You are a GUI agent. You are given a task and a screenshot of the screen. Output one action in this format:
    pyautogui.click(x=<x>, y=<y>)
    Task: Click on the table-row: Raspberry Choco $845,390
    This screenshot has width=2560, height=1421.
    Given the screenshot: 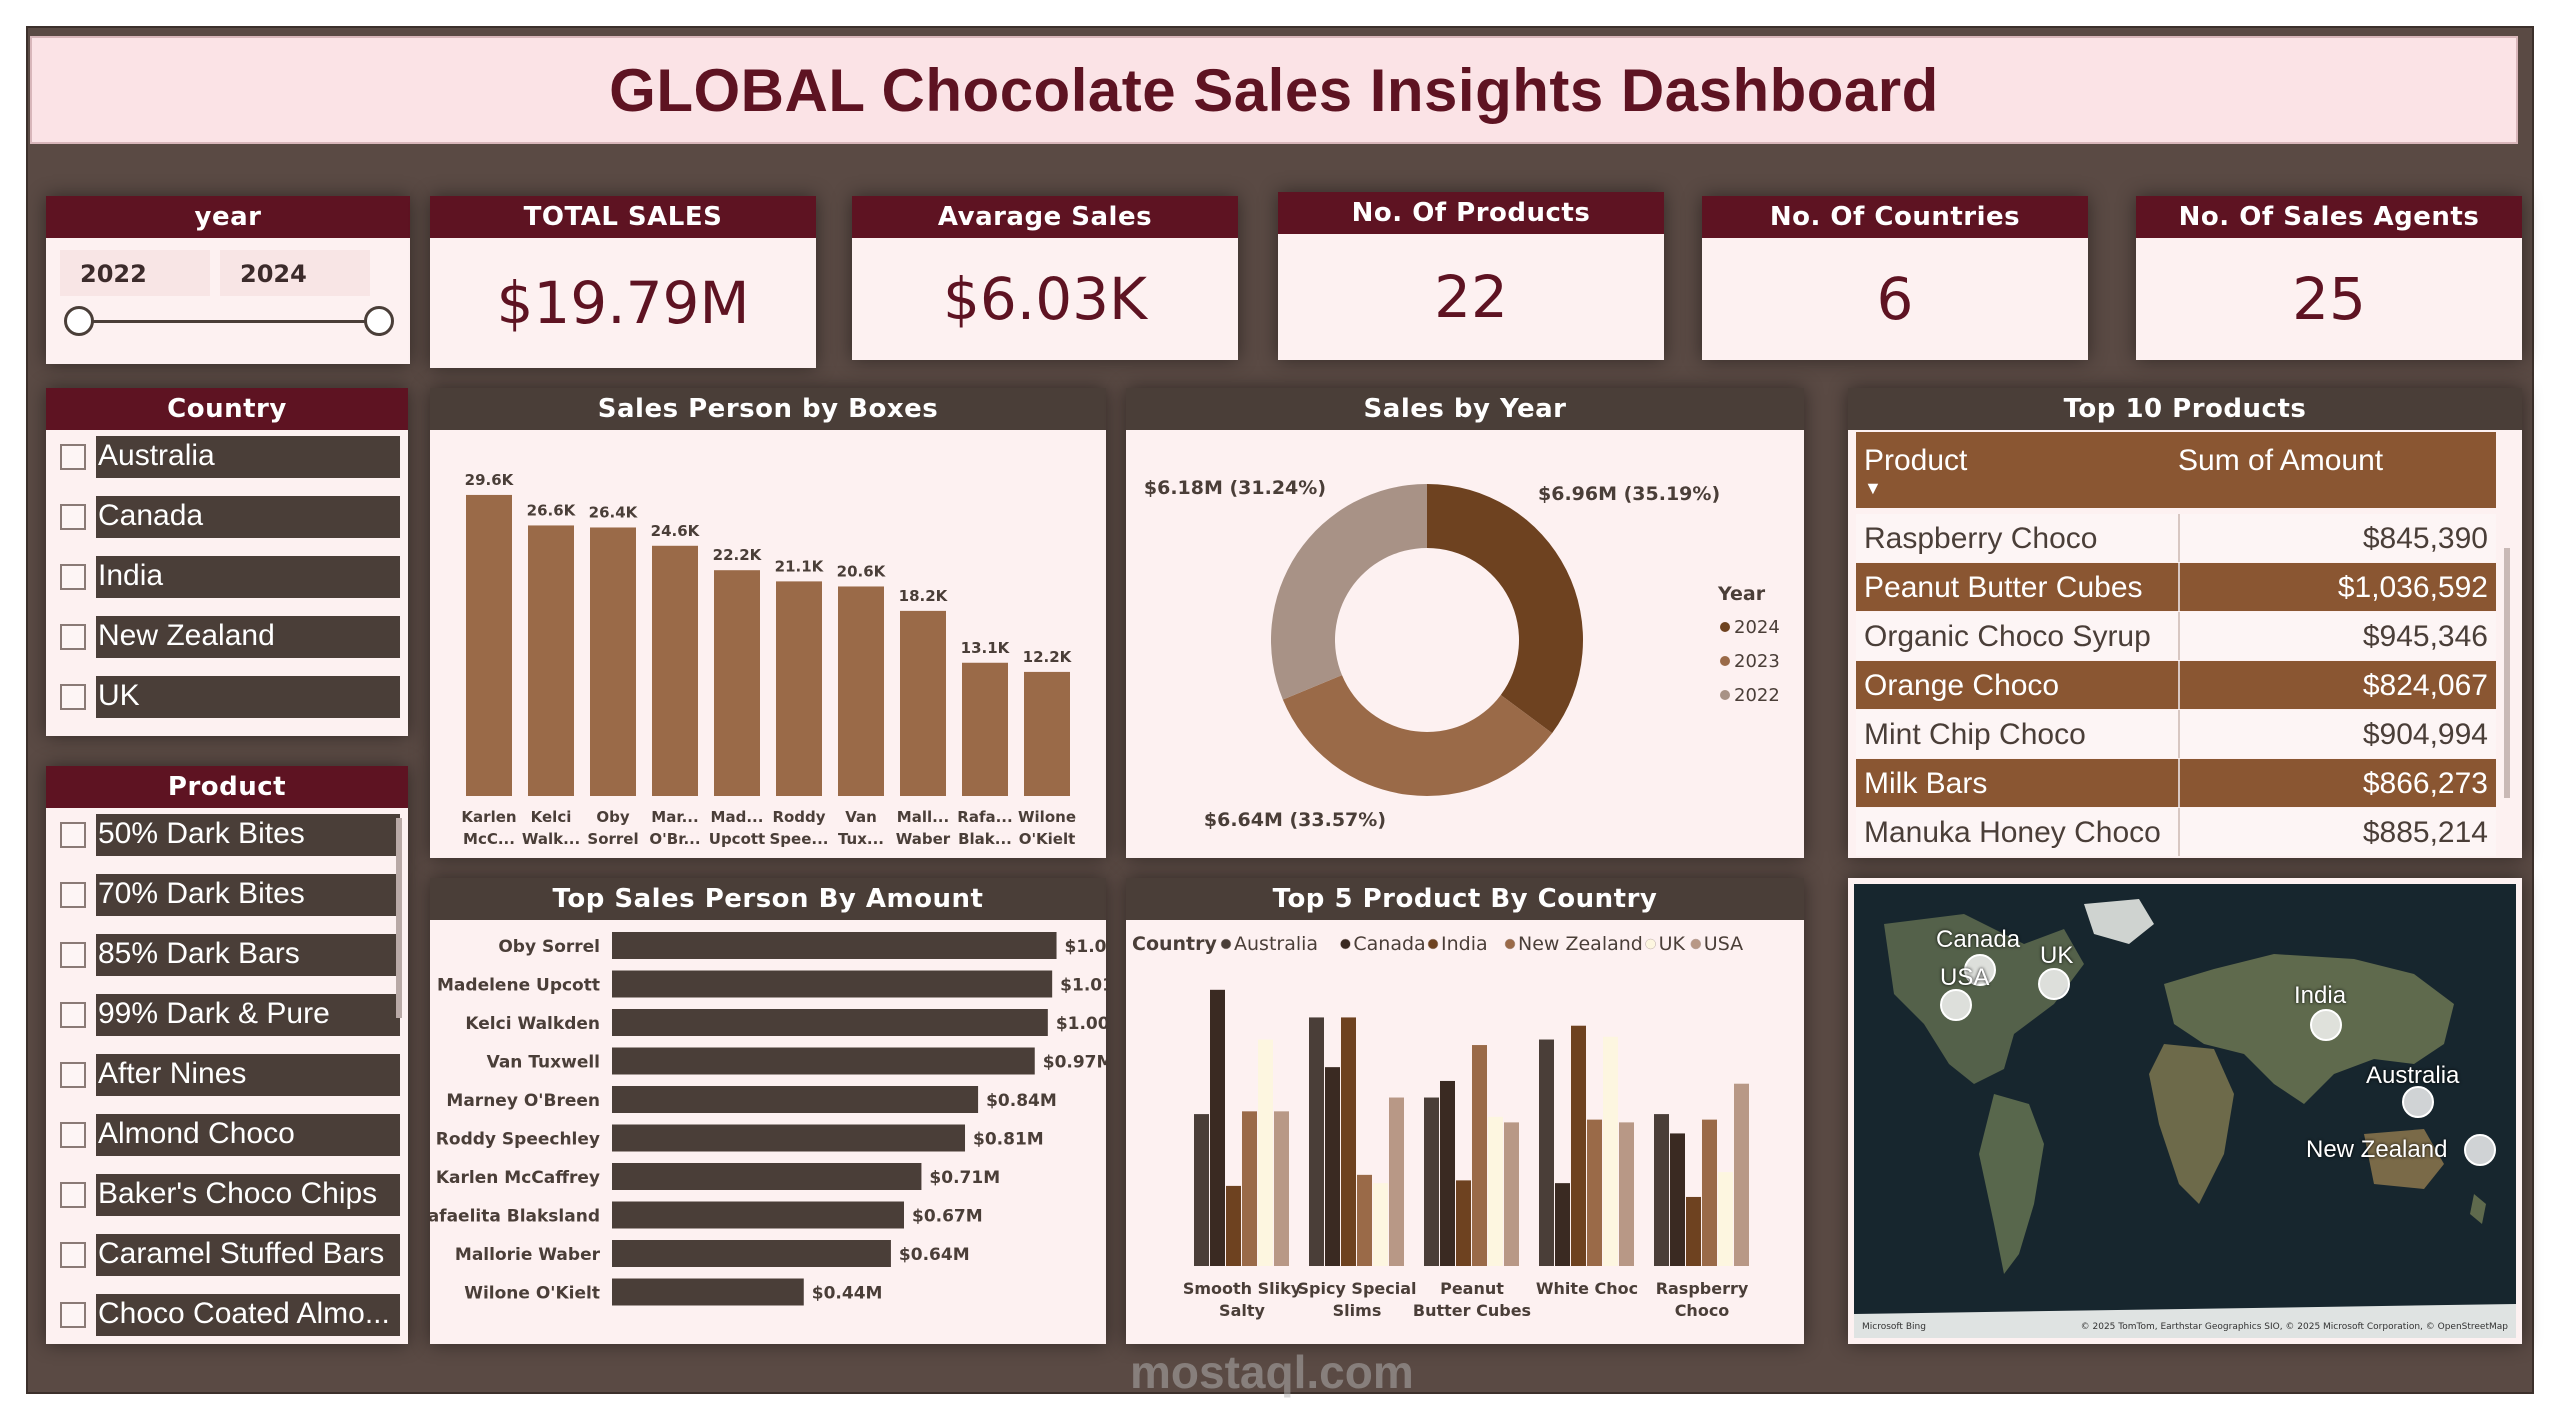 What is the action you would take?
    pyautogui.click(x=2176, y=538)
    